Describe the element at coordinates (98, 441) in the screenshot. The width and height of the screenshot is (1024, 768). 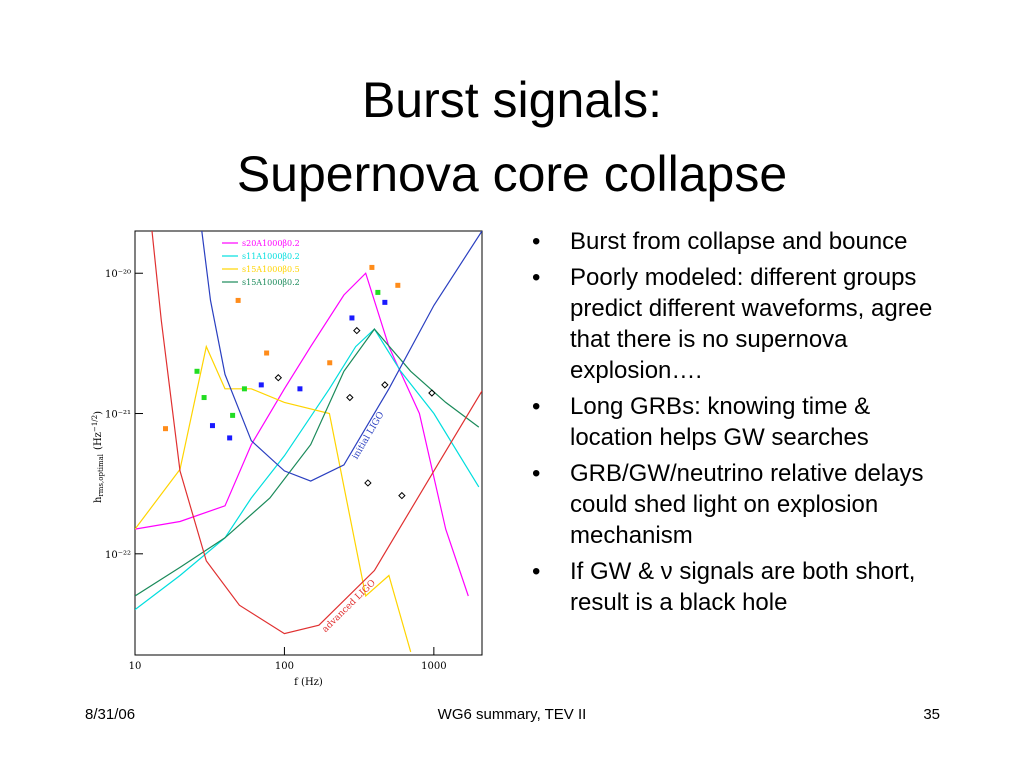
I see `y-axis-label-part: (Hz` at that location.